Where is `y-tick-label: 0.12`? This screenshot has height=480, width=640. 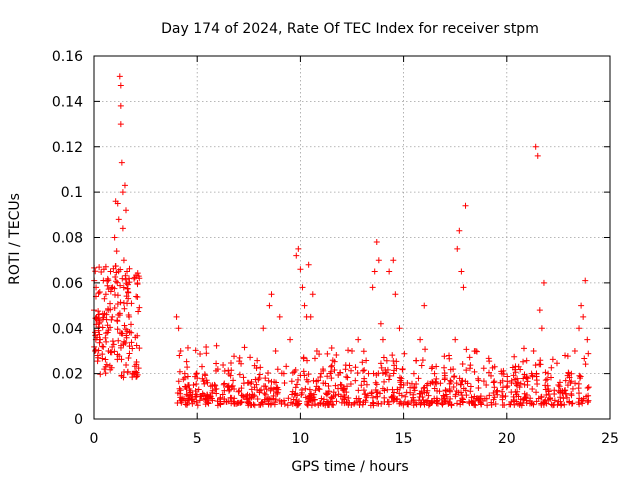 y-tick-label: 0.12 is located at coordinates (67, 148).